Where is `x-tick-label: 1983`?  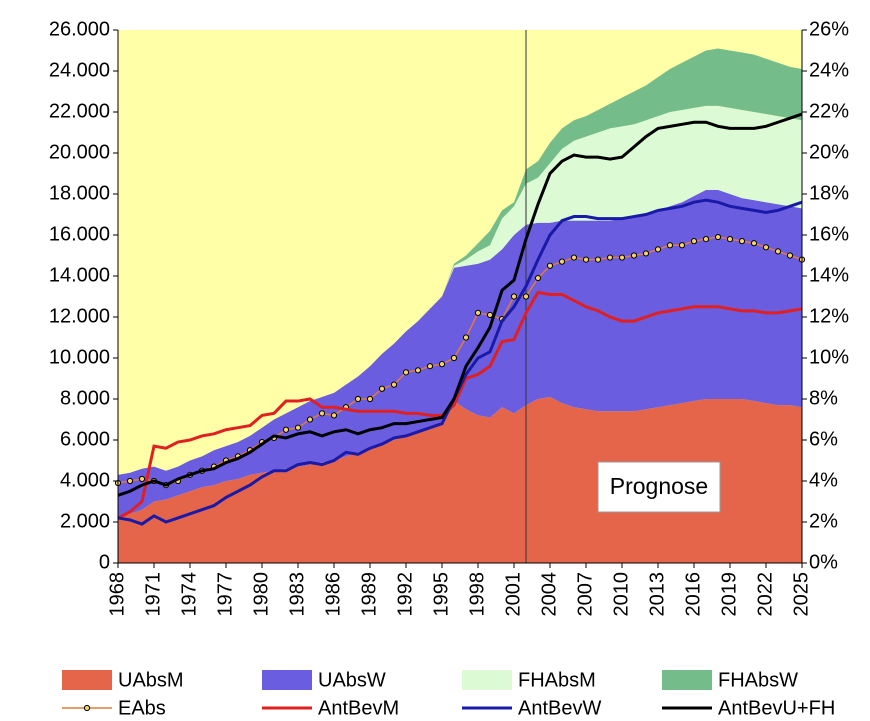
x-tick-label: 1983 is located at coordinates (297, 594).